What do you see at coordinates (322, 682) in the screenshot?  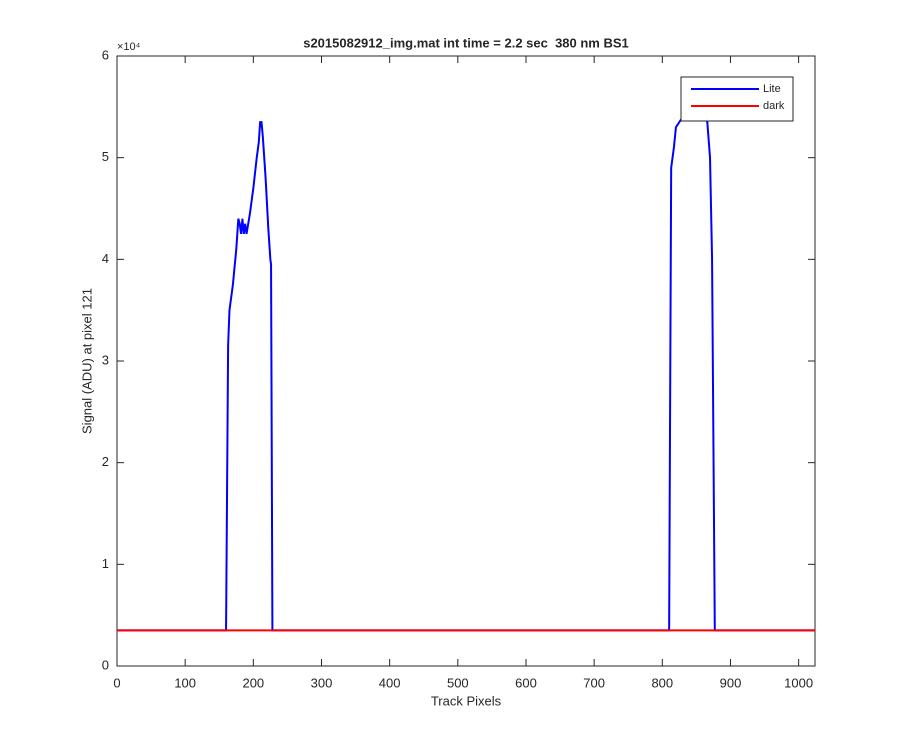 I see `x-tick-label: 300` at bounding box center [322, 682].